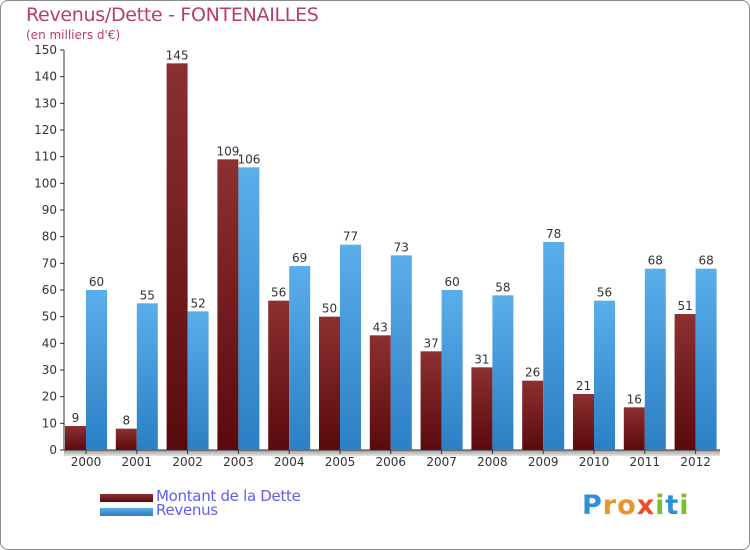 Image resolution: width=750 pixels, height=550 pixels. Describe the element at coordinates (147, 295) in the screenshot. I see `data-label-revenue: 55` at that location.